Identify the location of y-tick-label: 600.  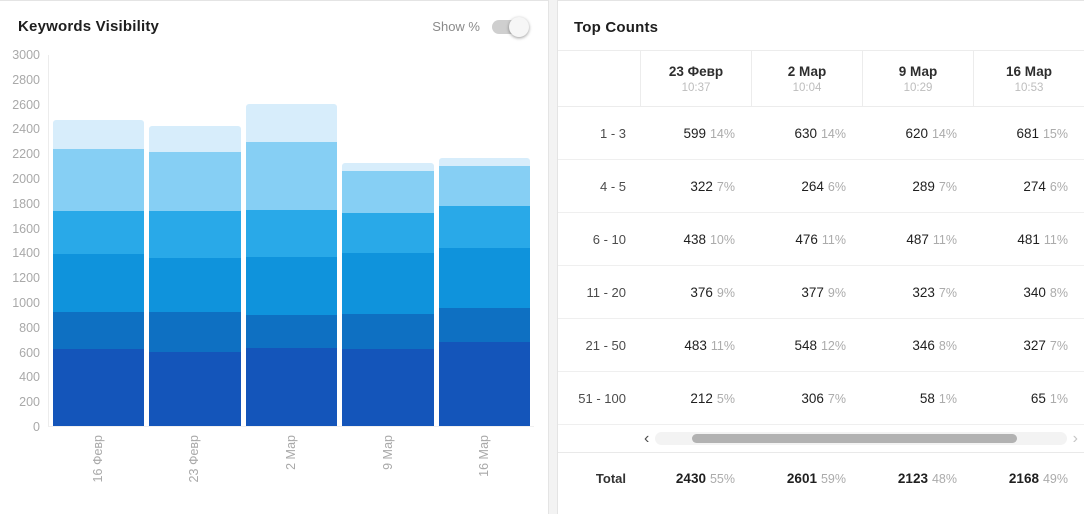
(29, 352).